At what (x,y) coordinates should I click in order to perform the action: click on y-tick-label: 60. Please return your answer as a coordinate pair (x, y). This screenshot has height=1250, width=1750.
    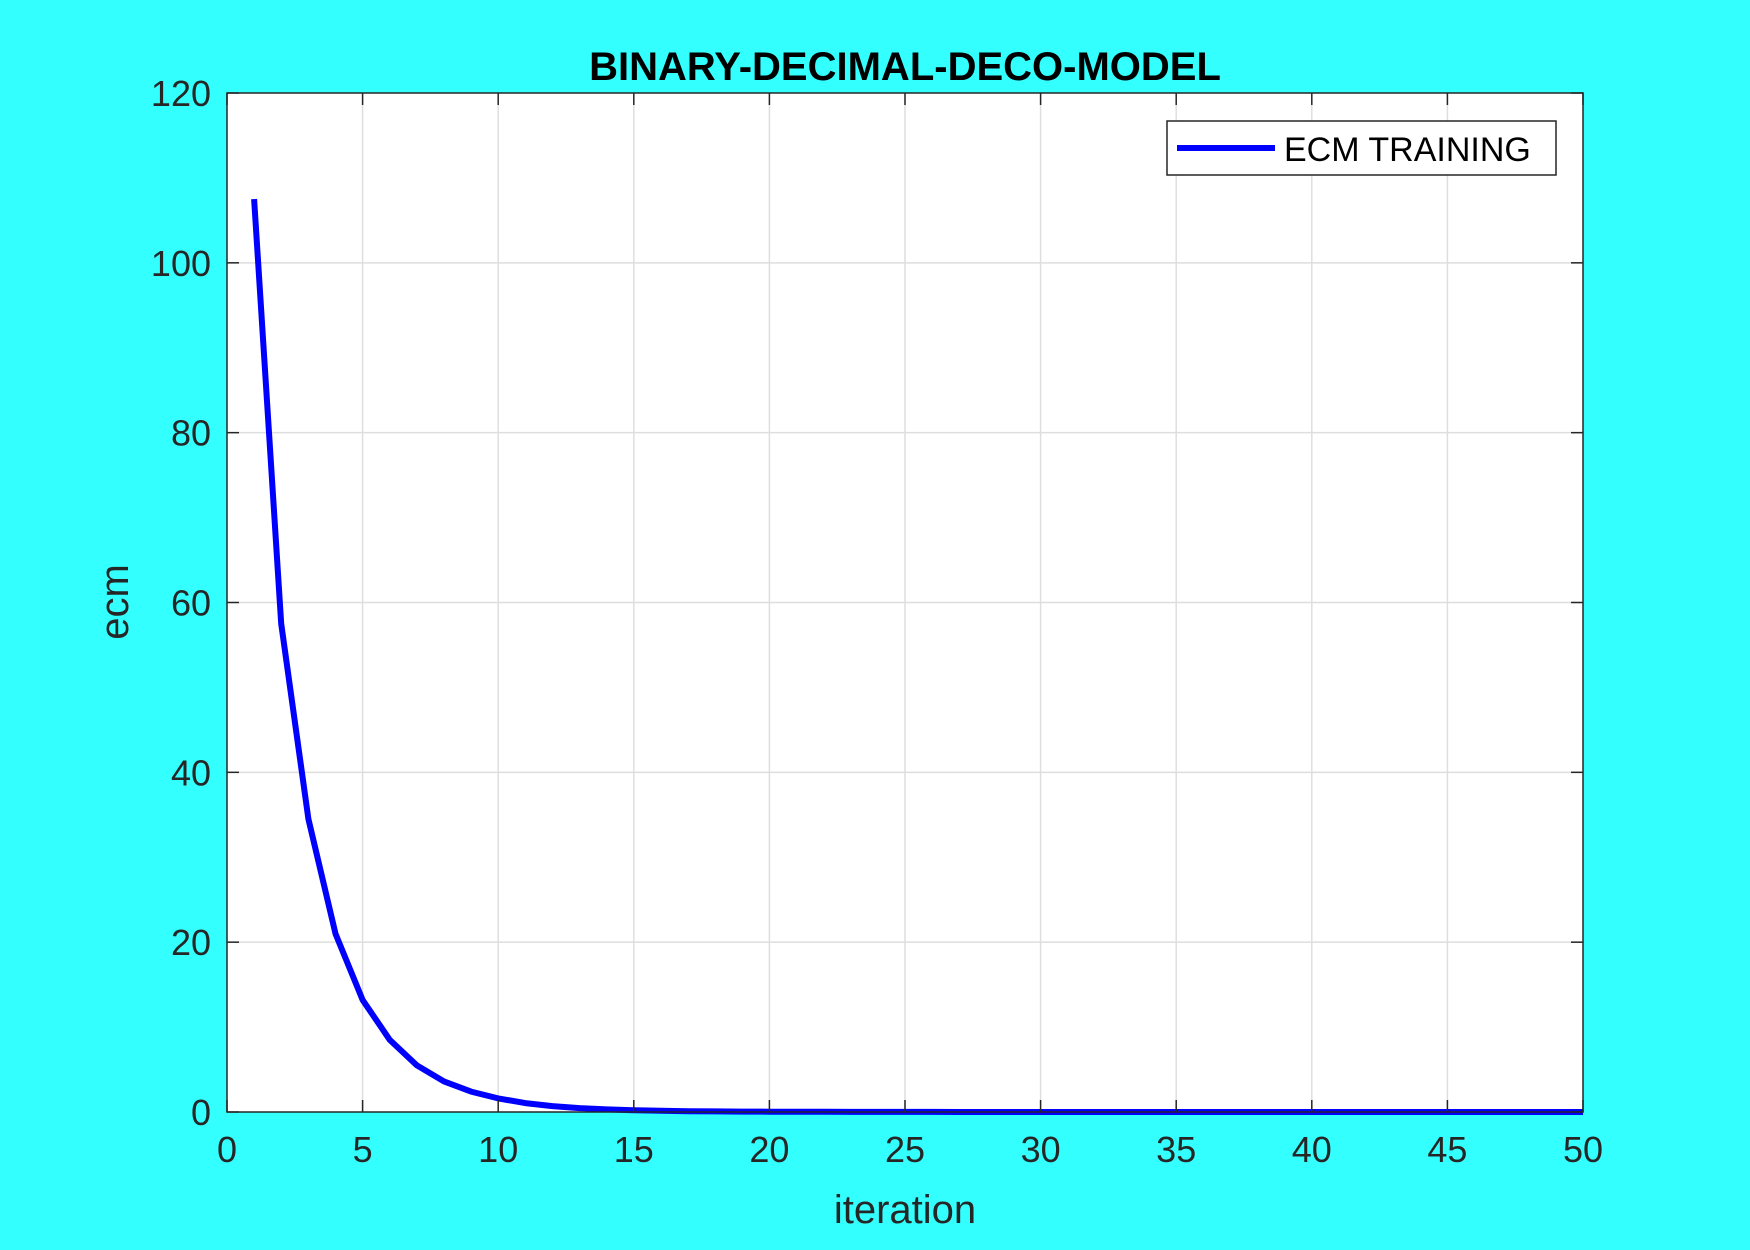
    Looking at the image, I should click on (191, 603).